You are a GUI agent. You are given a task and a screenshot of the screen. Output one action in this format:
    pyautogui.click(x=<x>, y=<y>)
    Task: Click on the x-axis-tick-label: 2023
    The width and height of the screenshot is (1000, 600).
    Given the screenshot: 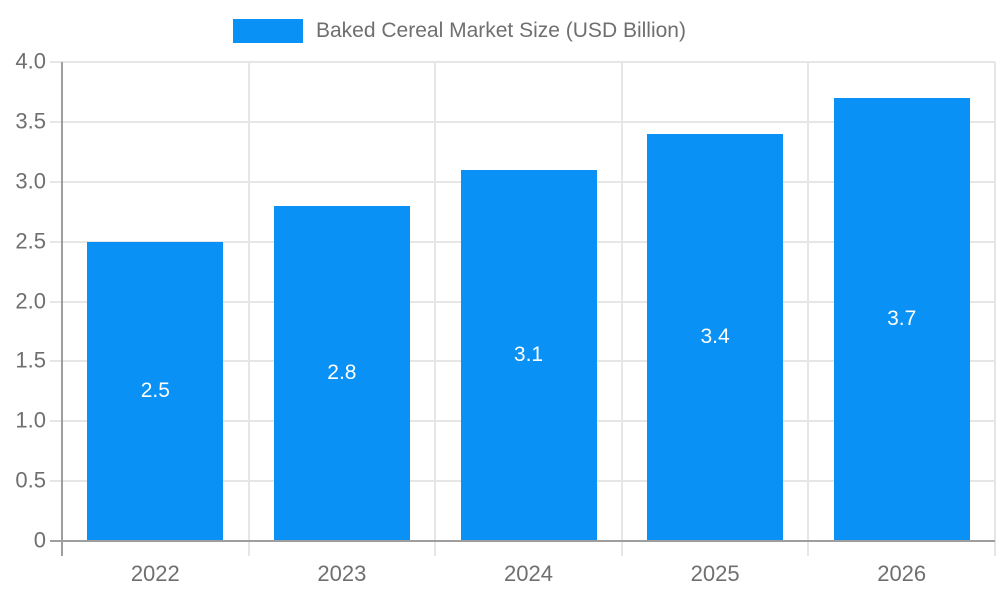 What is the action you would take?
    pyautogui.click(x=342, y=573)
    